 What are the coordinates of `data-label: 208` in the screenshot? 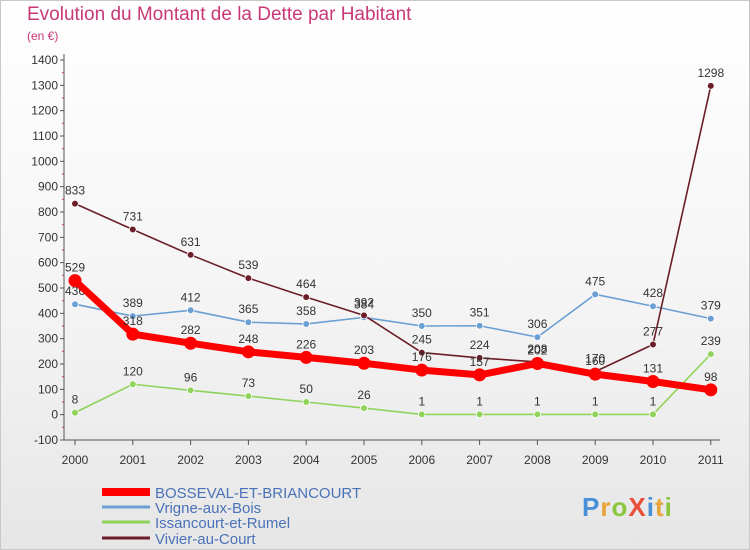 It's located at (537, 349).